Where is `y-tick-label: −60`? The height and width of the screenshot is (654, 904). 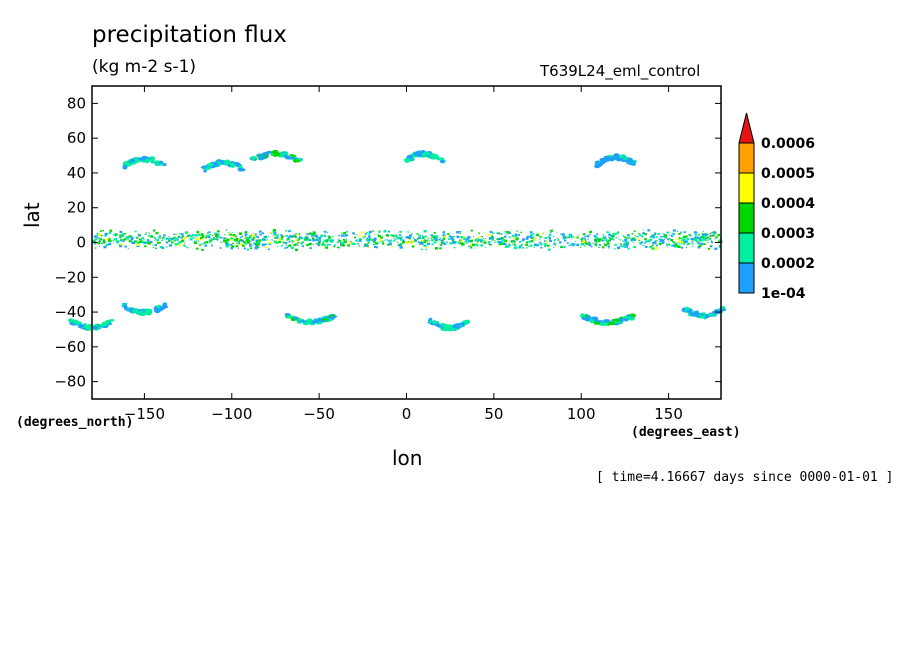 y-tick-label: −60 is located at coordinates (70, 347).